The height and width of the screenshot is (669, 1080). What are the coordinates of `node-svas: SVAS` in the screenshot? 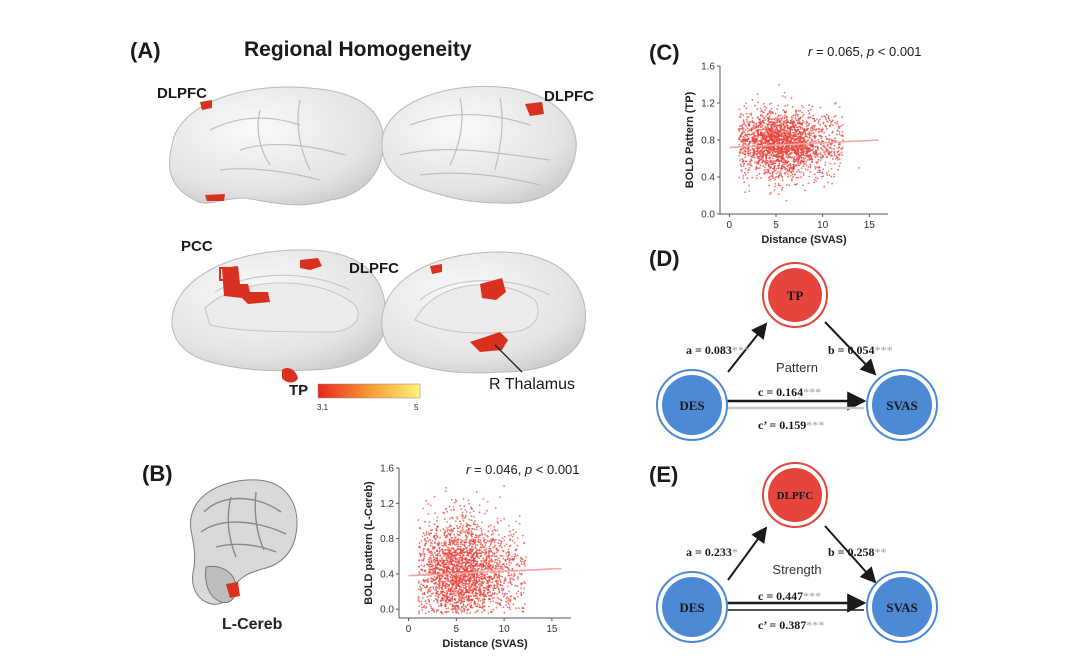 It's located at (902, 405).